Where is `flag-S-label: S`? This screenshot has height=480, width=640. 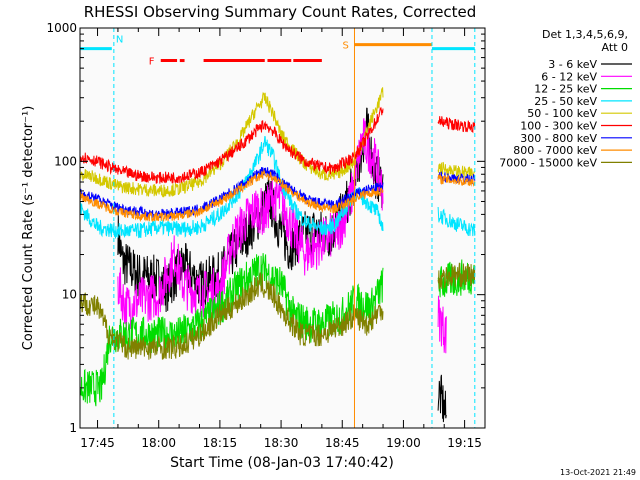
flag-S-label: S is located at coordinates (345, 46).